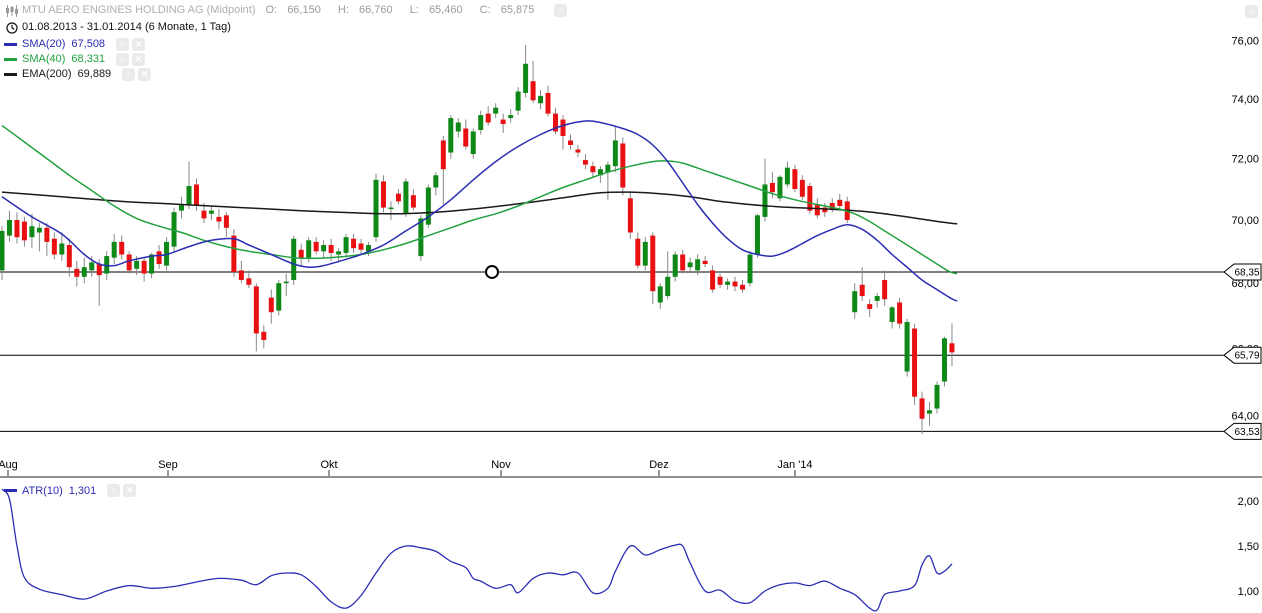 The image size is (1262, 613). Describe the element at coordinates (1246, 432) in the screenshot. I see `svg-text: 63,53` at that location.